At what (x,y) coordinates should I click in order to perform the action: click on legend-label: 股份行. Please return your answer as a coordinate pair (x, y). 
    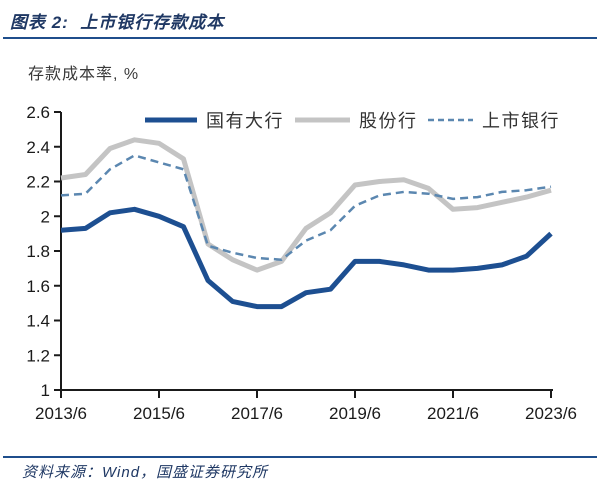
    Looking at the image, I should click on (388, 121).